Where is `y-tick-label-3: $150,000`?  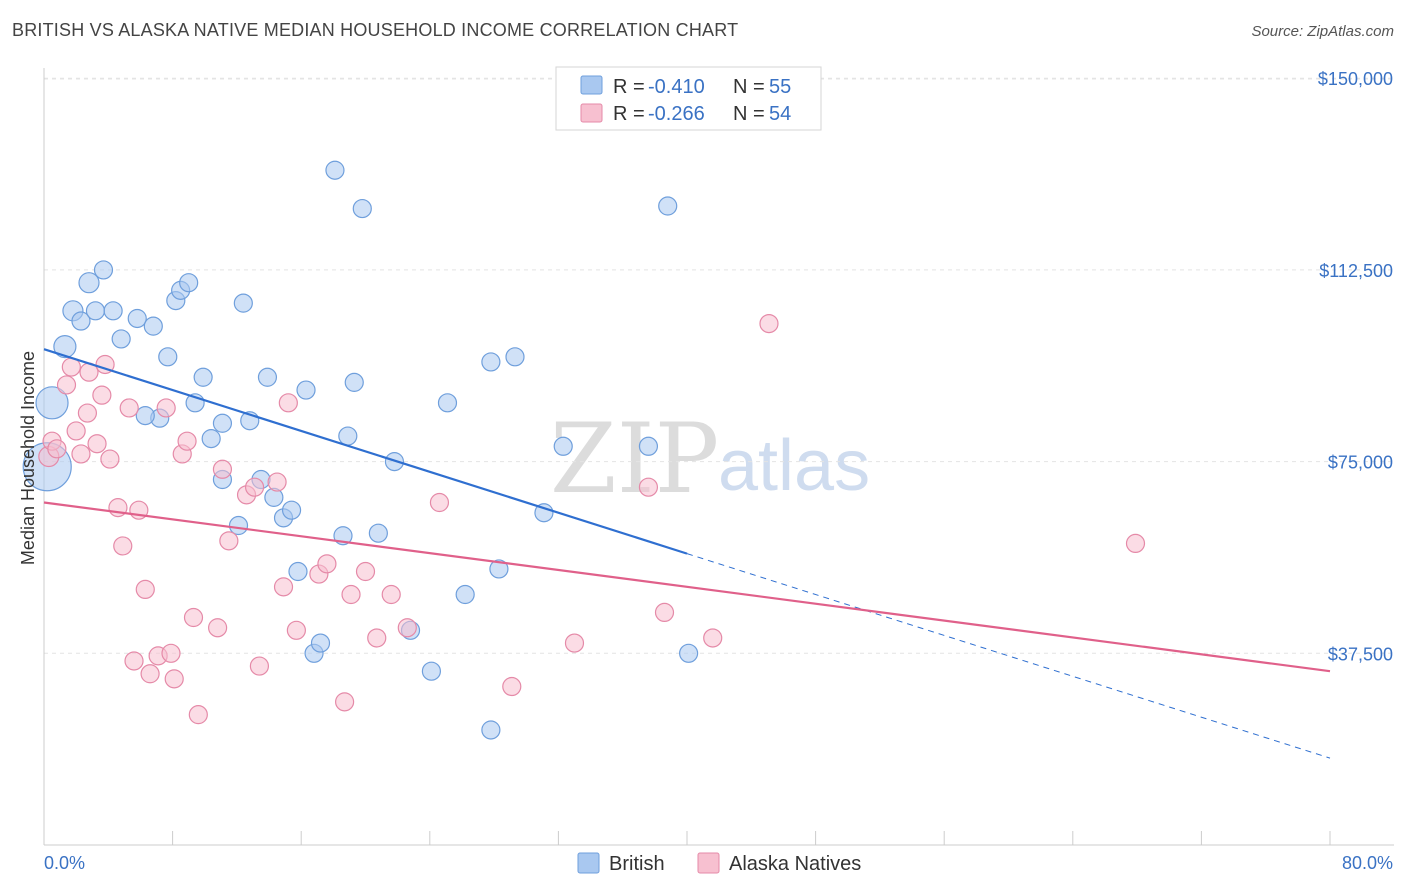 y-tick-label-3: $150,000 is located at coordinates (1355, 79).